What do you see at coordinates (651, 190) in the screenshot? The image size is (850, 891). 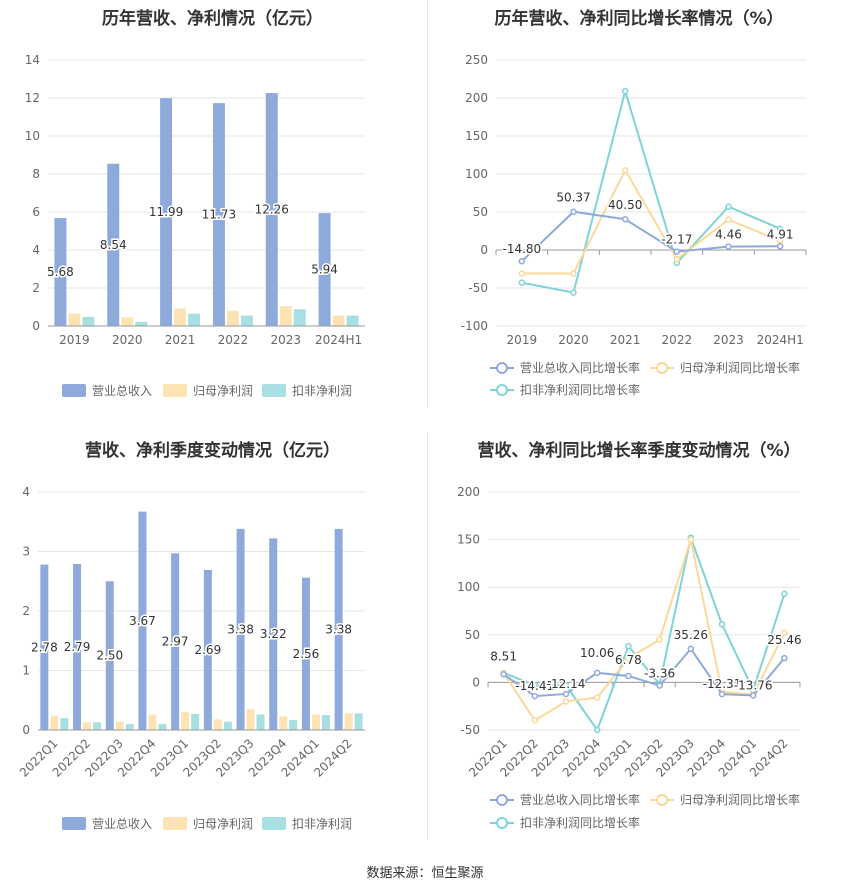 I see `series-line` at bounding box center [651, 190].